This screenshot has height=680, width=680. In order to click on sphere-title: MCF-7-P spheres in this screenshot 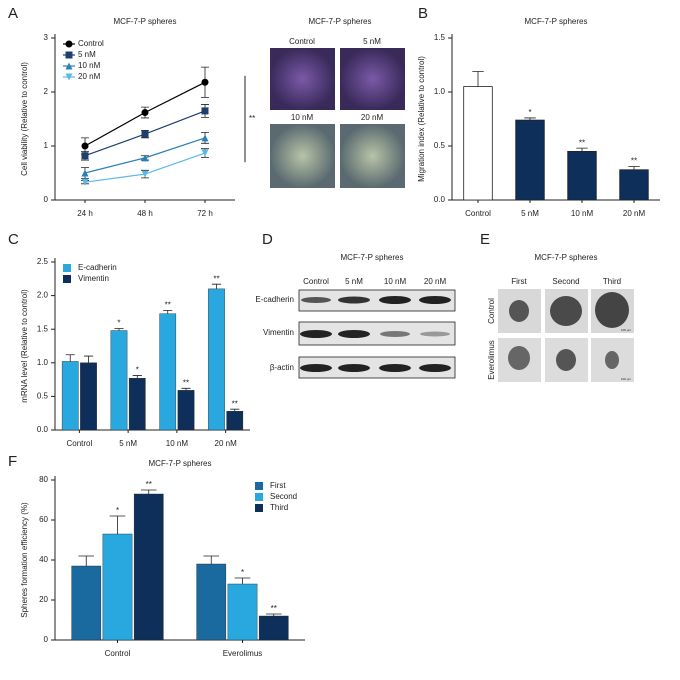, I will do `click(566, 257)`.